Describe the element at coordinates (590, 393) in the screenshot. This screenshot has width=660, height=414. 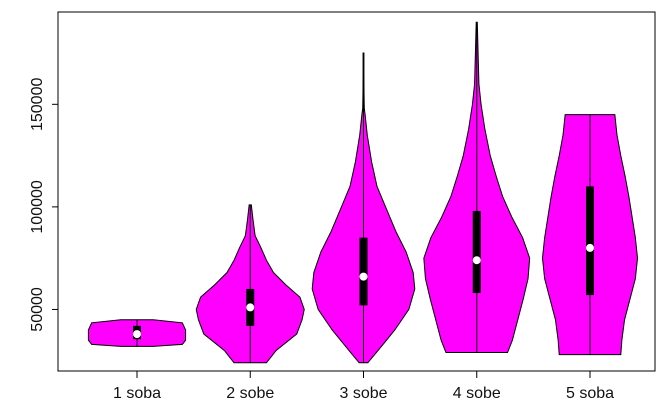
I see `x-tick-label: 5 soba` at that location.